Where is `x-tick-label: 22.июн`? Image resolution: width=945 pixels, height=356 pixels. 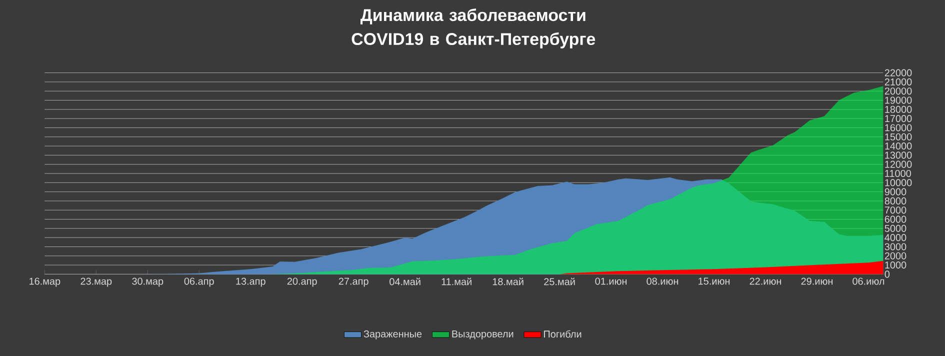 x-tick-label: 22.июн is located at coordinates (766, 281).